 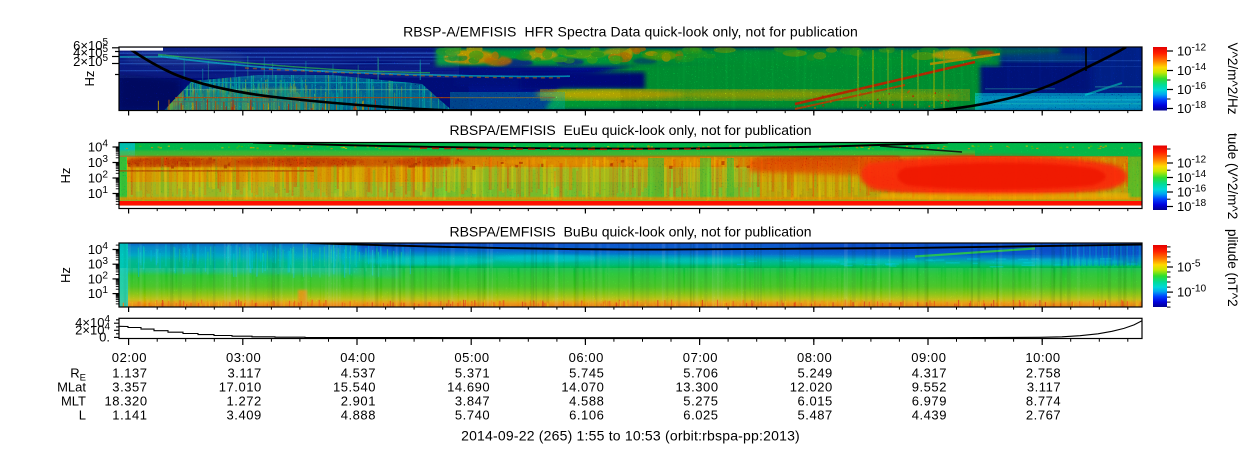 I want to click on svg-text: tude (V^2/m^2, so click(x=1232, y=176).